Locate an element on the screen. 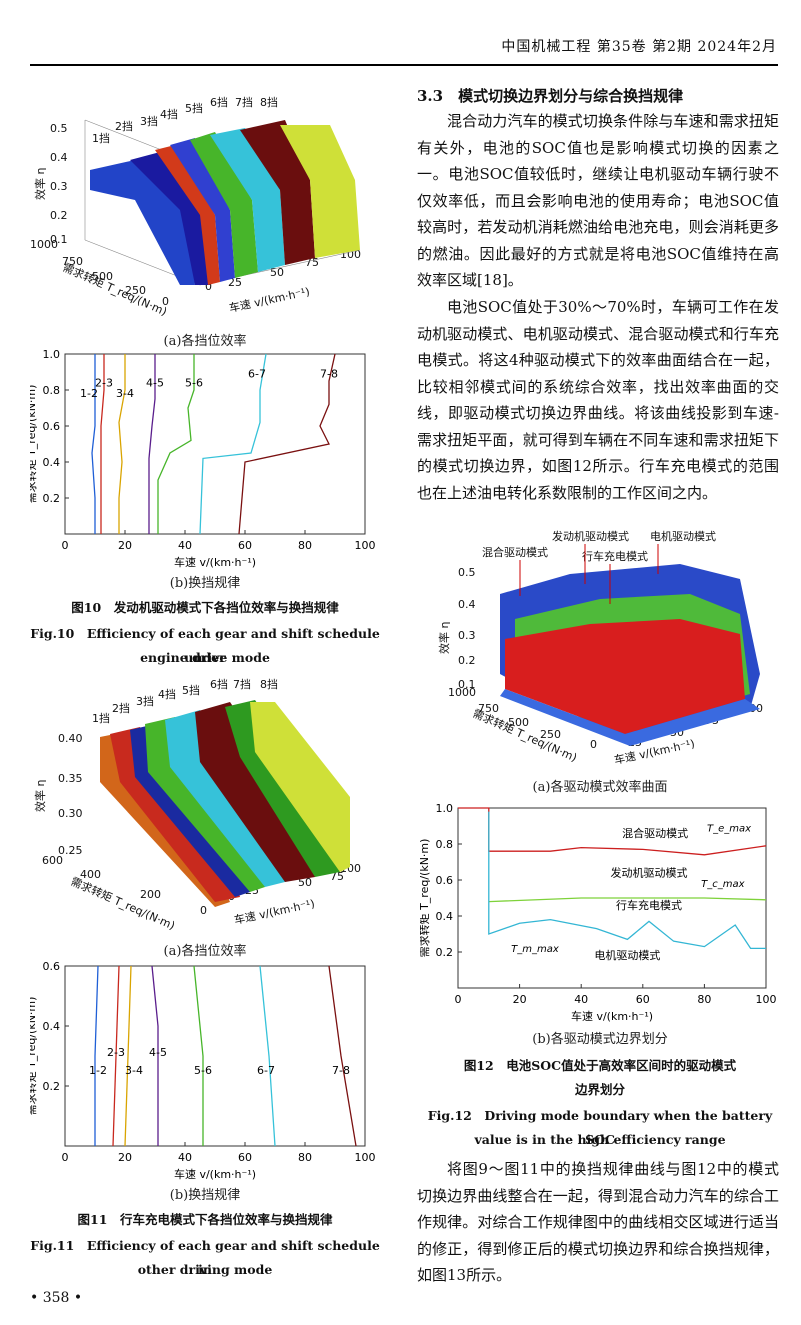 This screenshot has height=1325, width=801. fig11a-gear-label: 8挡 is located at coordinates (269, 684).